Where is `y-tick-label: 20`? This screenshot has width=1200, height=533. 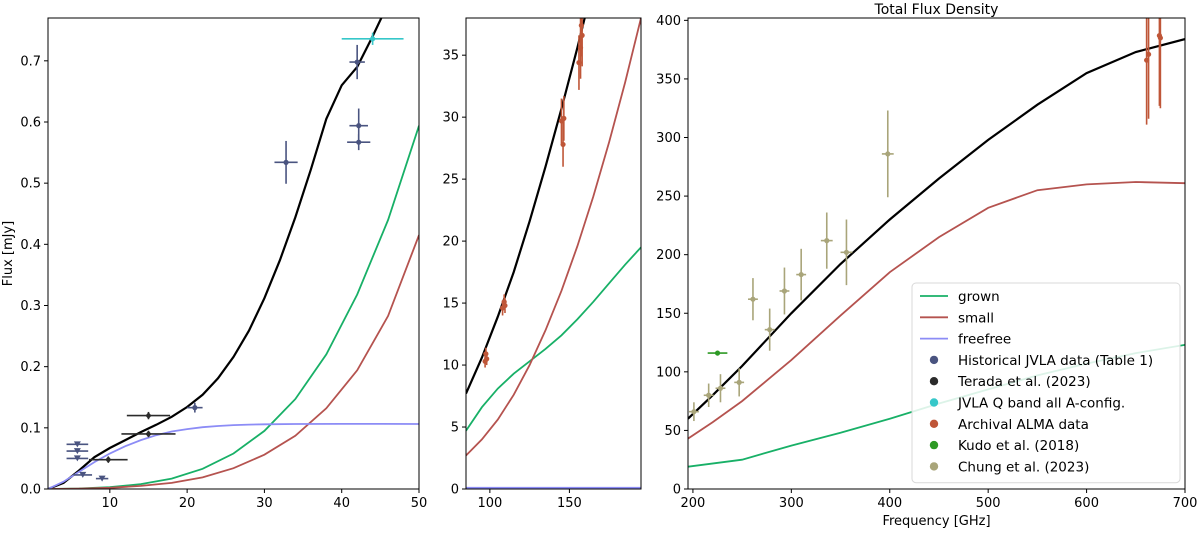 y-tick-label: 20 is located at coordinates (450, 242).